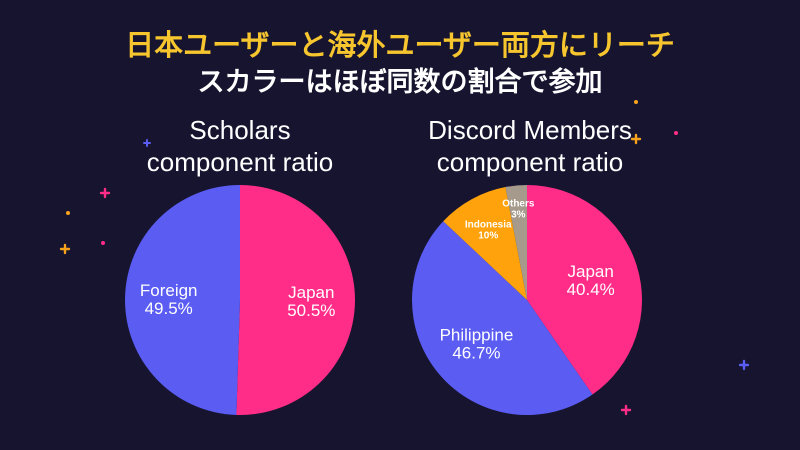 The height and width of the screenshot is (450, 800). Describe the element at coordinates (530, 146) in the screenshot. I see `discord-chart-title: Discord Members component ratio` at that location.